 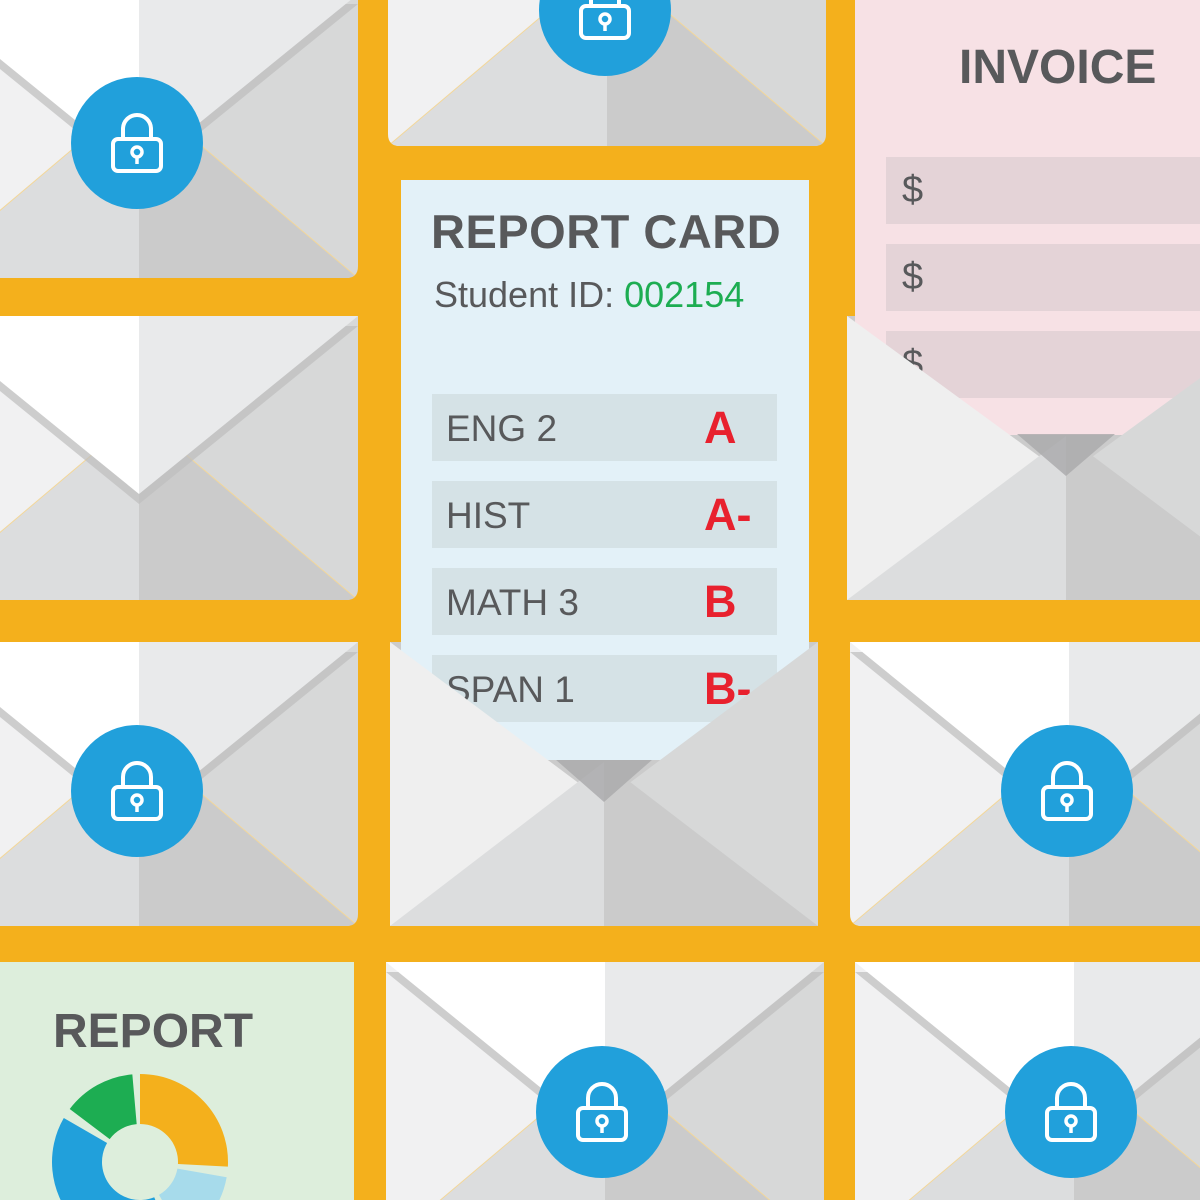 I want to click on report-card-title: REPORT CARD, so click(x=606, y=231).